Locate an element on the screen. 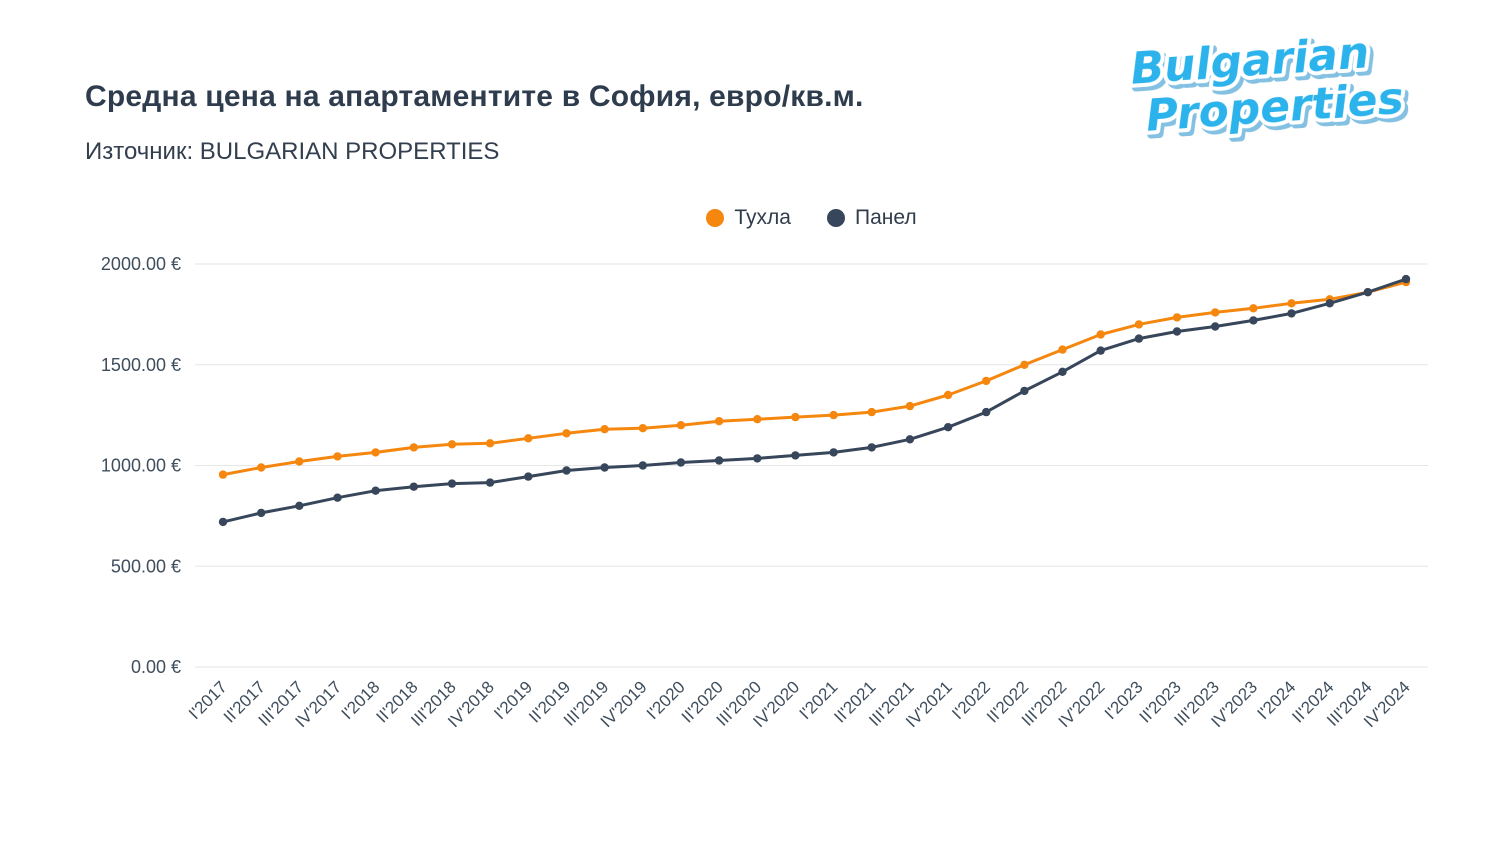 The width and height of the screenshot is (1500, 844). y-axis-tick-label: 500.00 € is located at coordinates (146, 566).